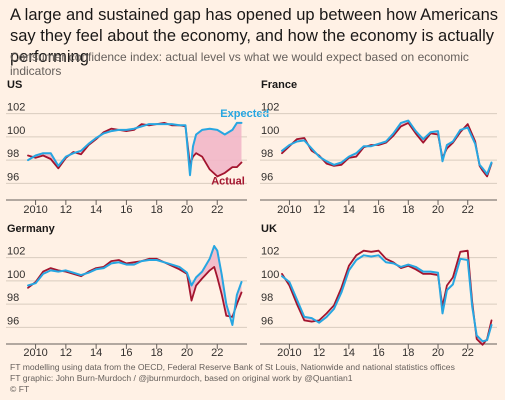  What do you see at coordinates (244, 114) in the screenshot?
I see `annotation-expected: Expected` at bounding box center [244, 114].